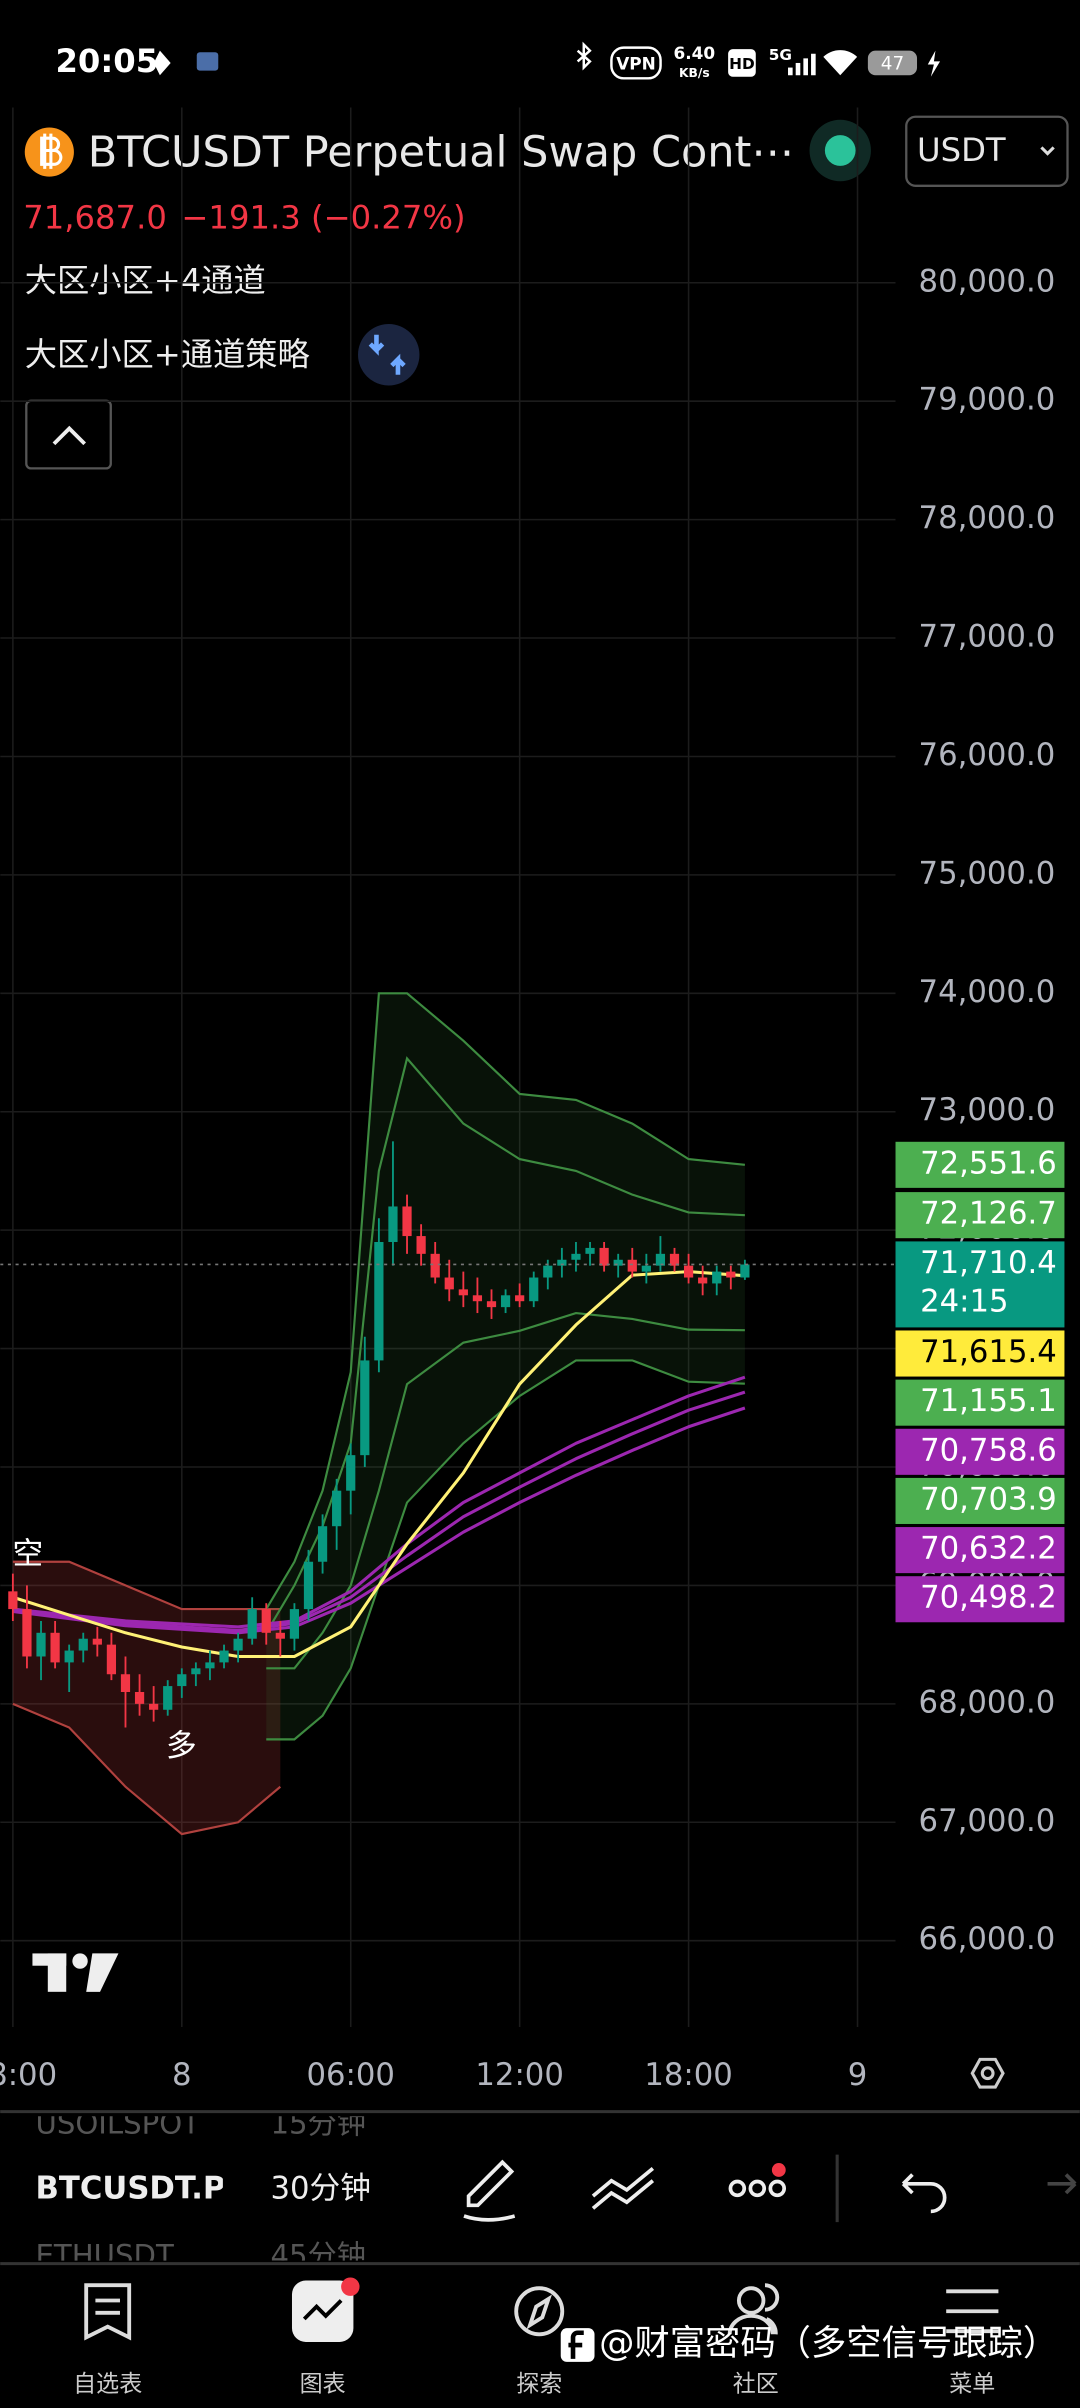 The height and width of the screenshot is (2408, 1080). What do you see at coordinates (323, 2384) in the screenshot?
I see `nav-label: 图表` at bounding box center [323, 2384].